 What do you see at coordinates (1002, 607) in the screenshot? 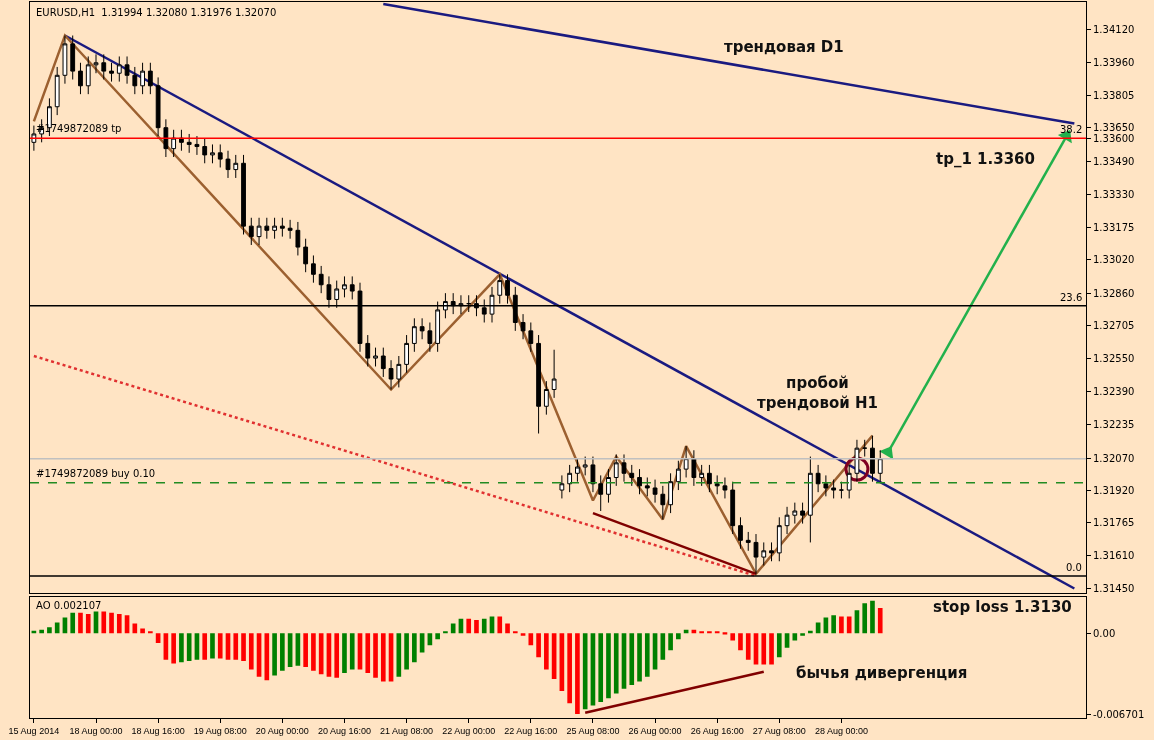
I see `annotation: stop loss 1.3130` at bounding box center [1002, 607].